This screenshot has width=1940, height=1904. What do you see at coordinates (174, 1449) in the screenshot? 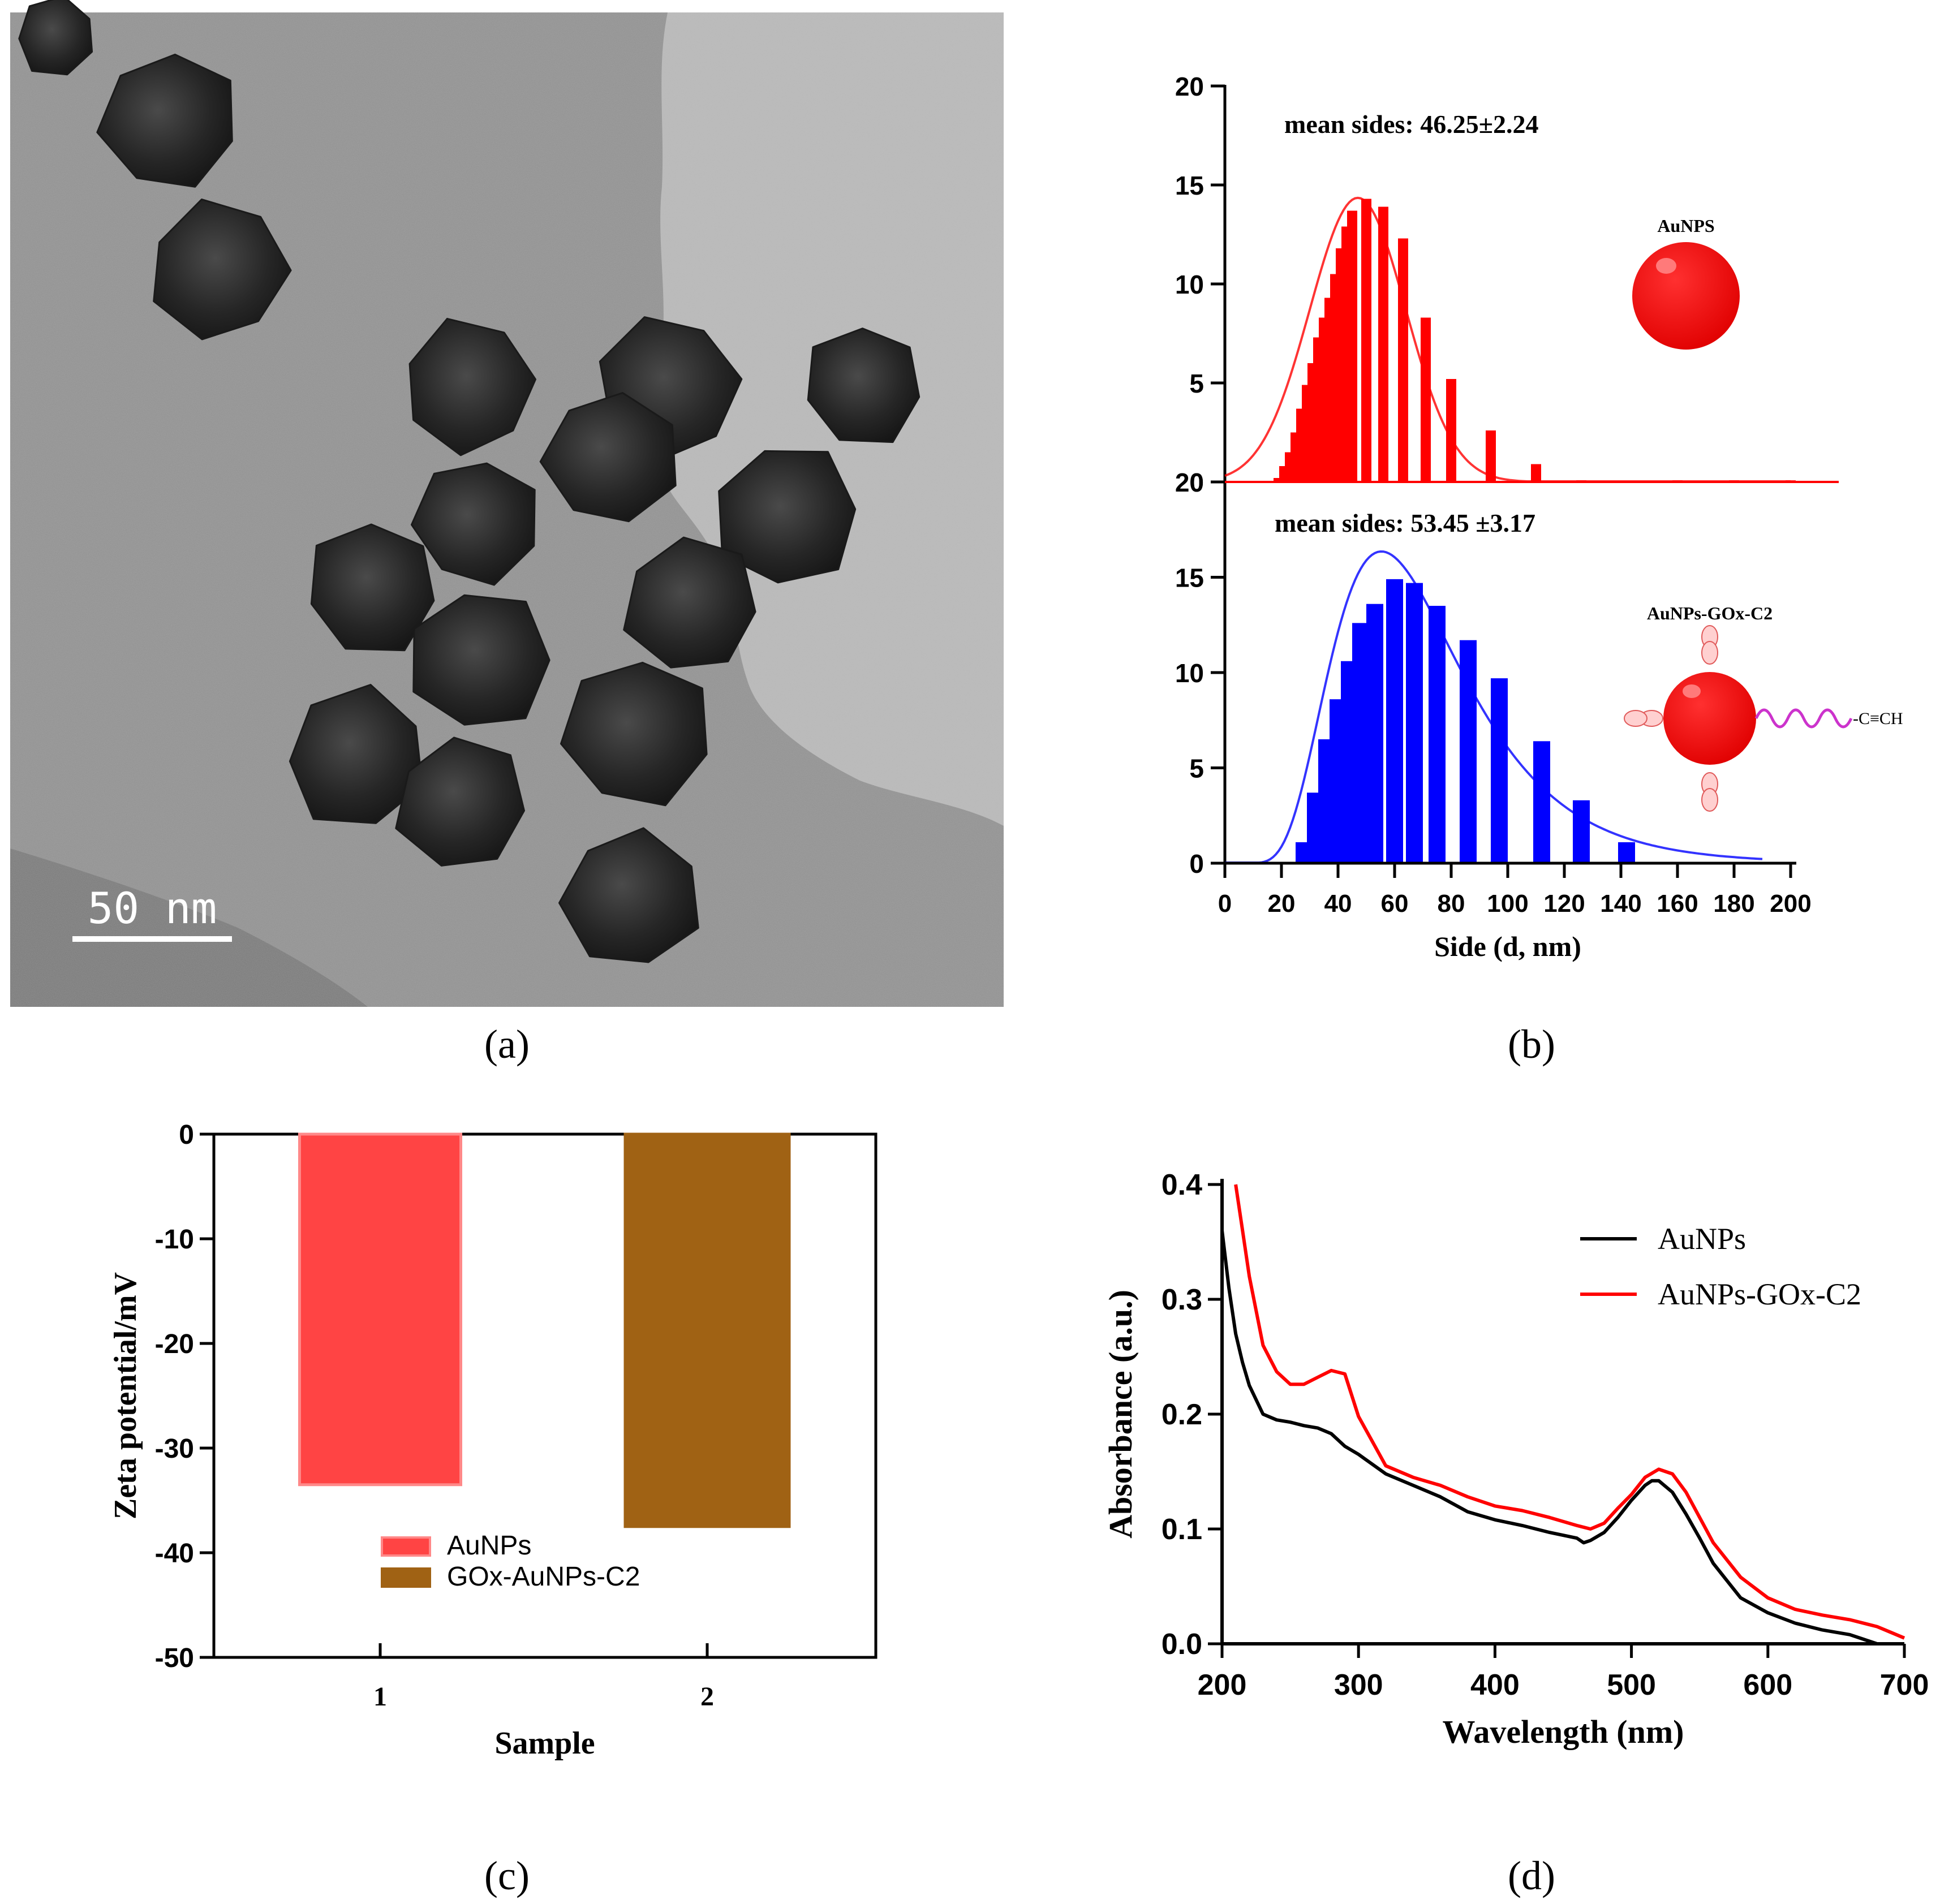
I see `y-tick-label: -30` at bounding box center [174, 1449].